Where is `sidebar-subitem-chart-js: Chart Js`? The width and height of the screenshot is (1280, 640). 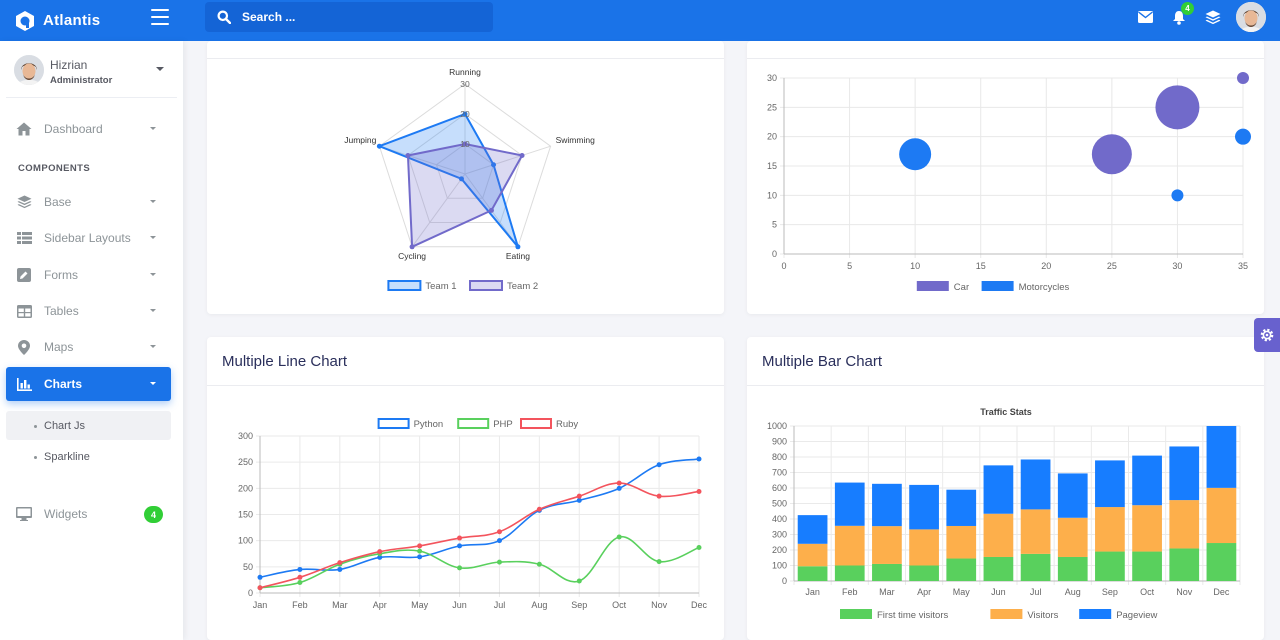
sidebar-subitem-chart-js: Chart Js is located at coordinates (88, 425).